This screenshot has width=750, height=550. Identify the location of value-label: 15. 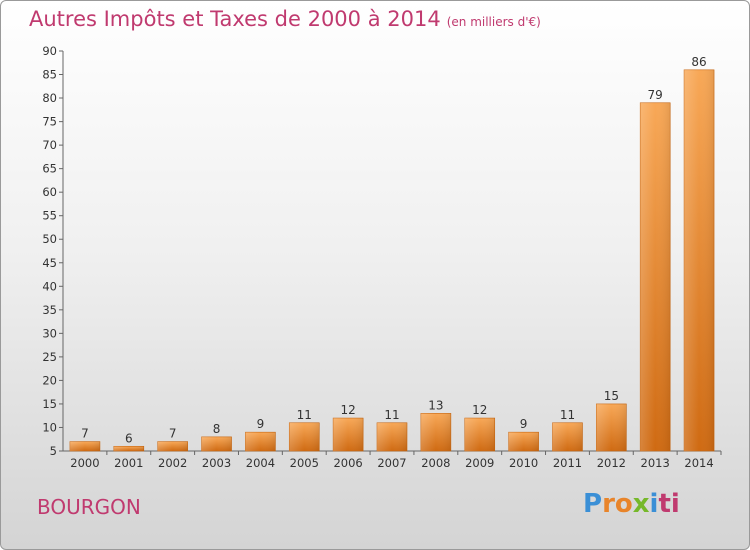
(611, 396).